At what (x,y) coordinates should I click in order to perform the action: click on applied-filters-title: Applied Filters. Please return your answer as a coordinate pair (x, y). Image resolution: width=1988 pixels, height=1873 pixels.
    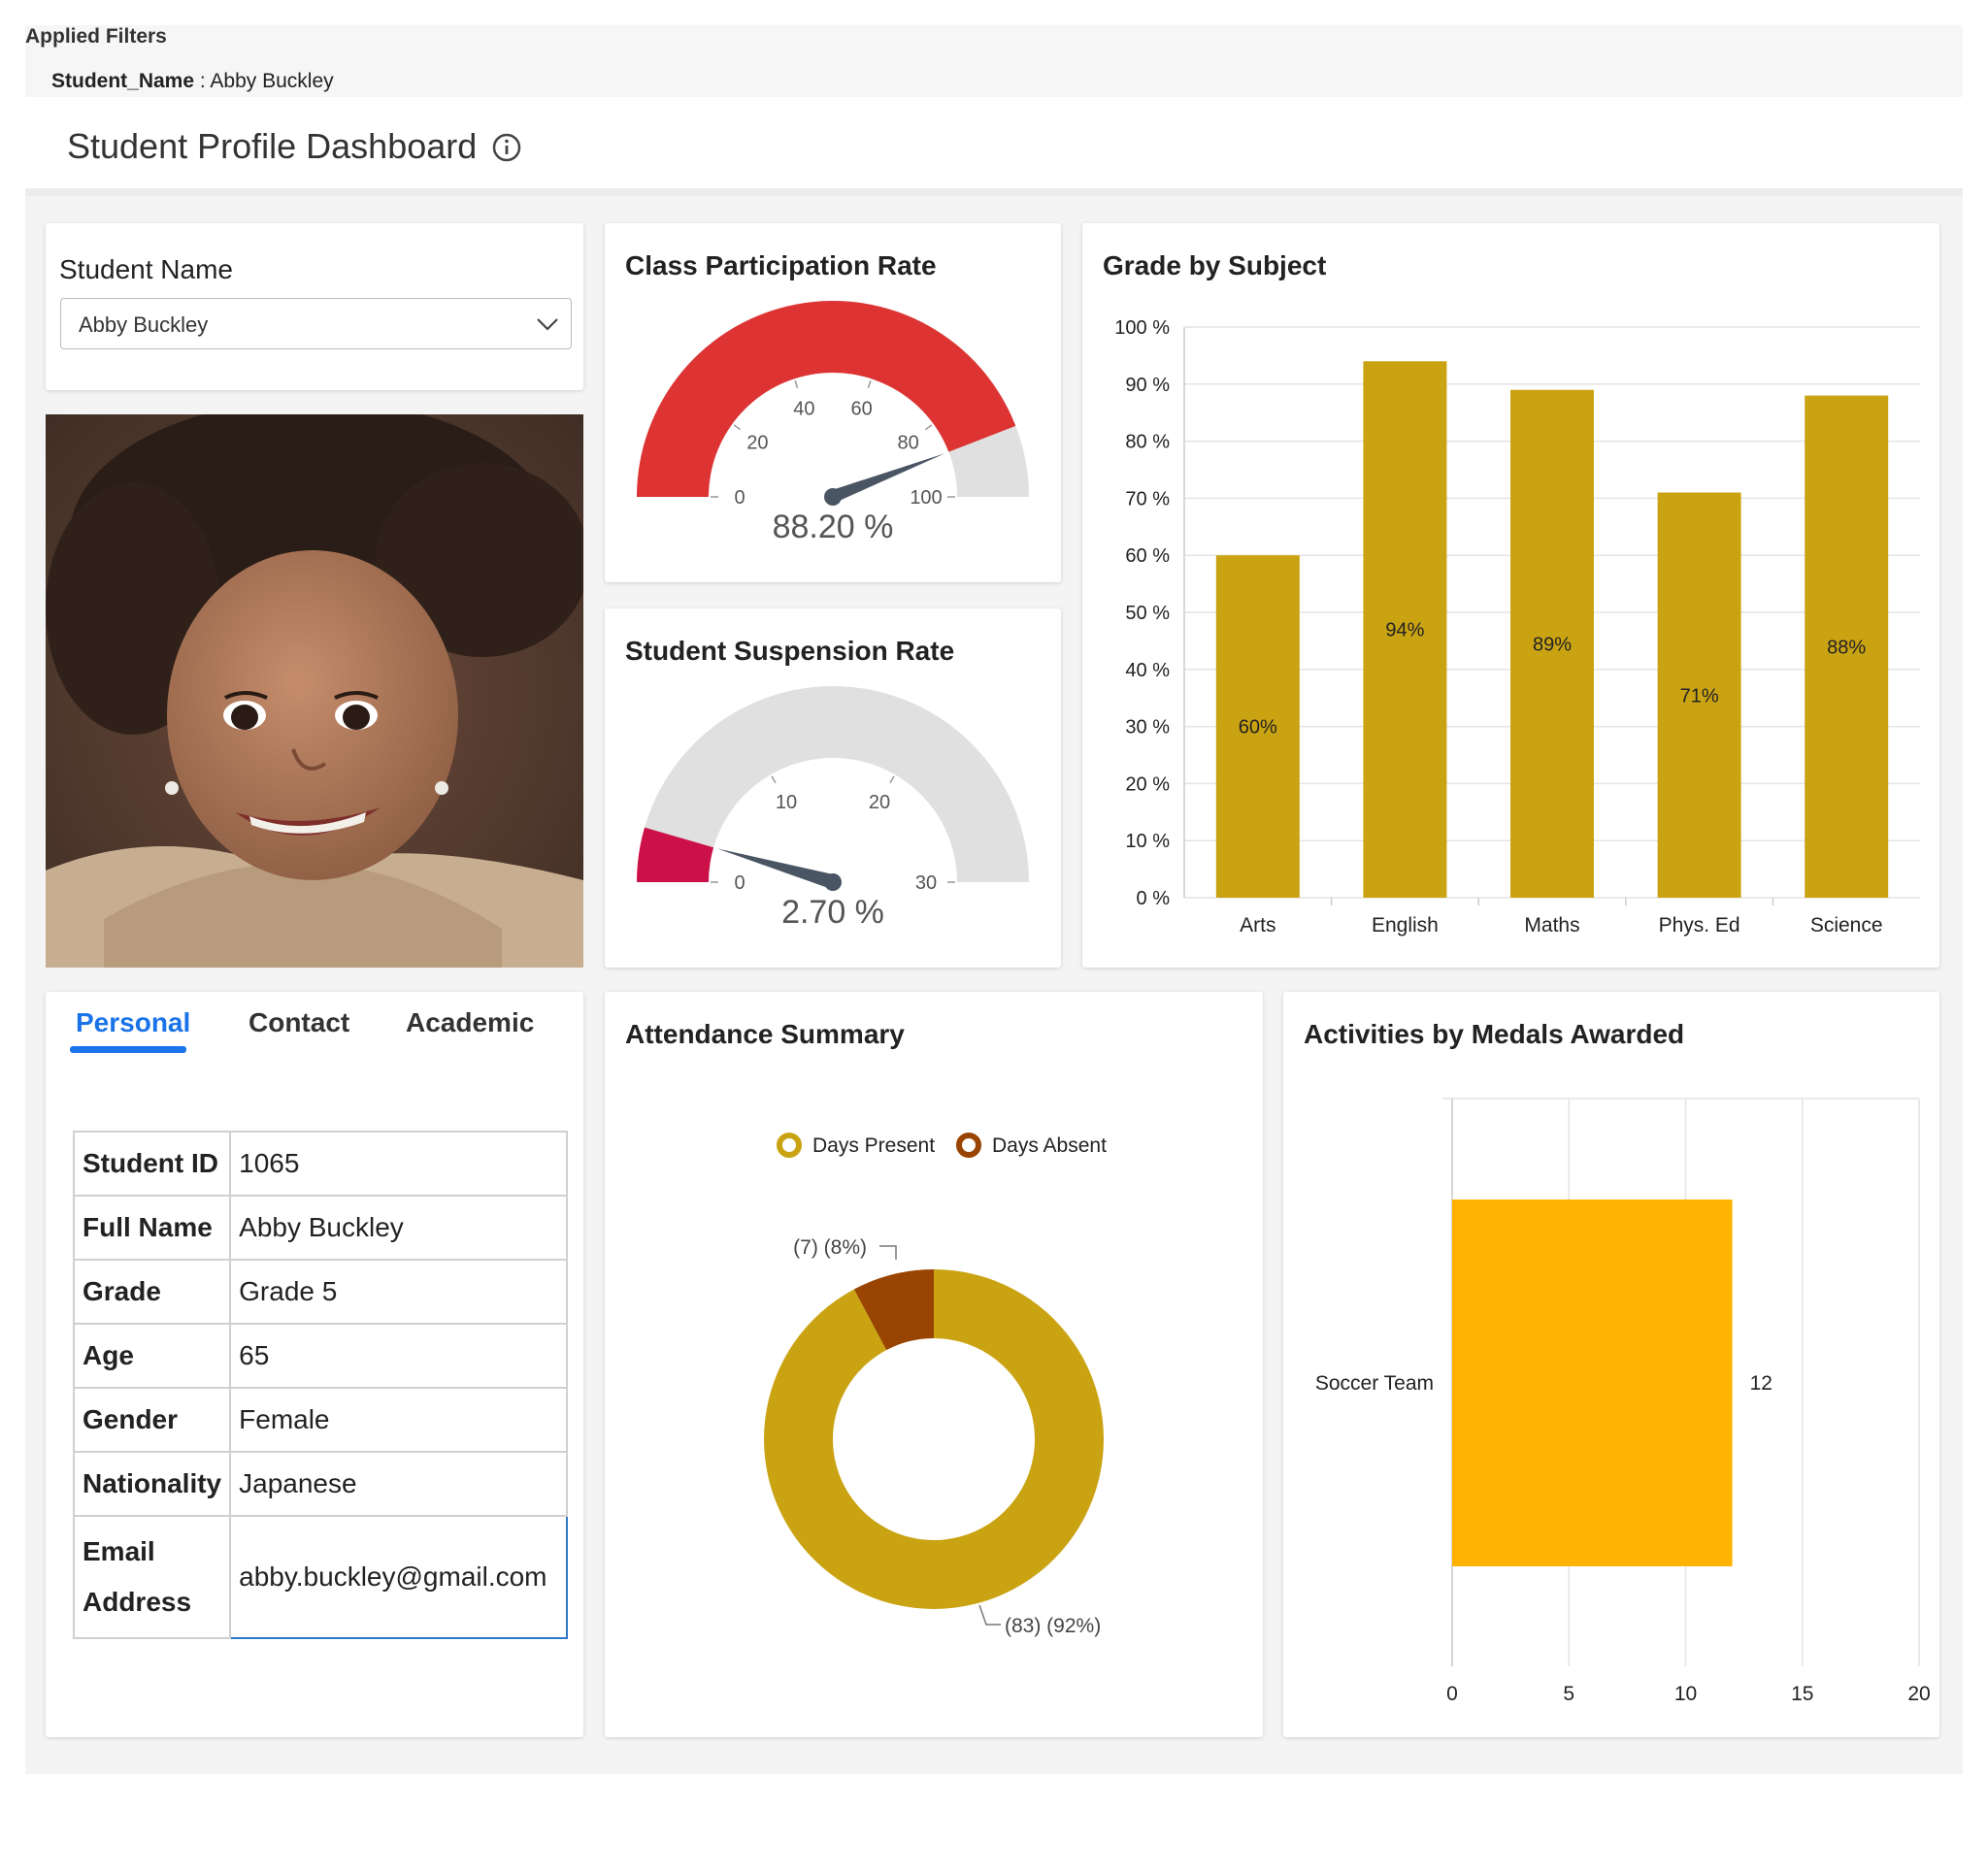
    Looking at the image, I should click on (96, 36).